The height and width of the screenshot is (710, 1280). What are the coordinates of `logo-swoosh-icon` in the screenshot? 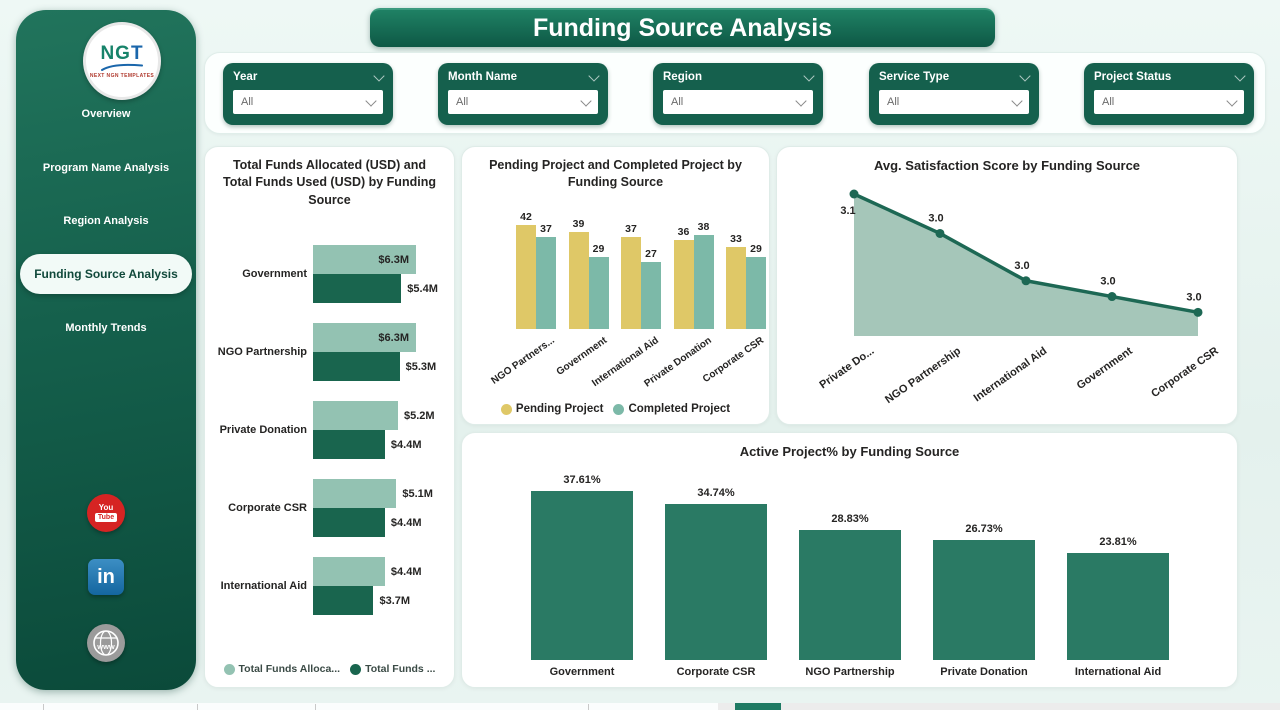 It's located at (122, 67).